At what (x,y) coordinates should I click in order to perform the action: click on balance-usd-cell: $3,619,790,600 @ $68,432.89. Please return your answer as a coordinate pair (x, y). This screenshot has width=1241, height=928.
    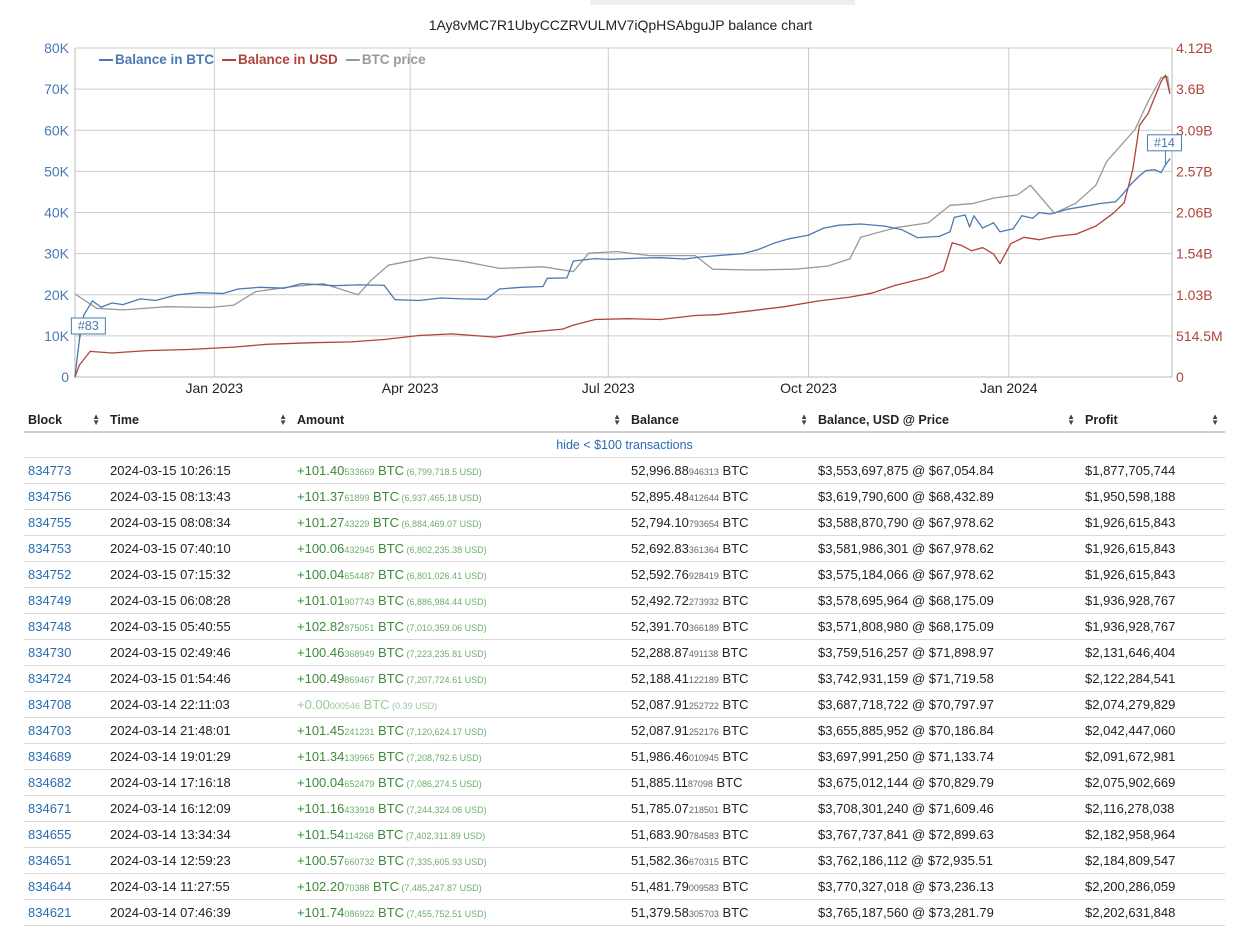
    Looking at the image, I should click on (947, 496).